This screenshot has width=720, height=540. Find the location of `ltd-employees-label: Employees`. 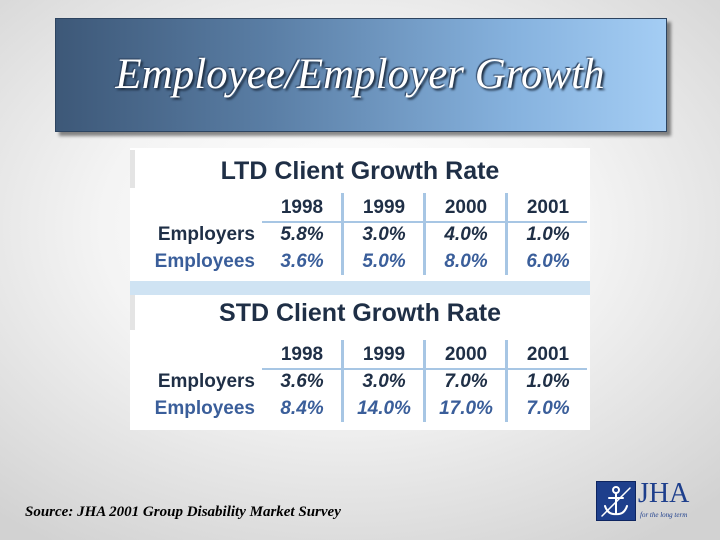

ltd-employees-label: Employees is located at coordinates (204, 261).